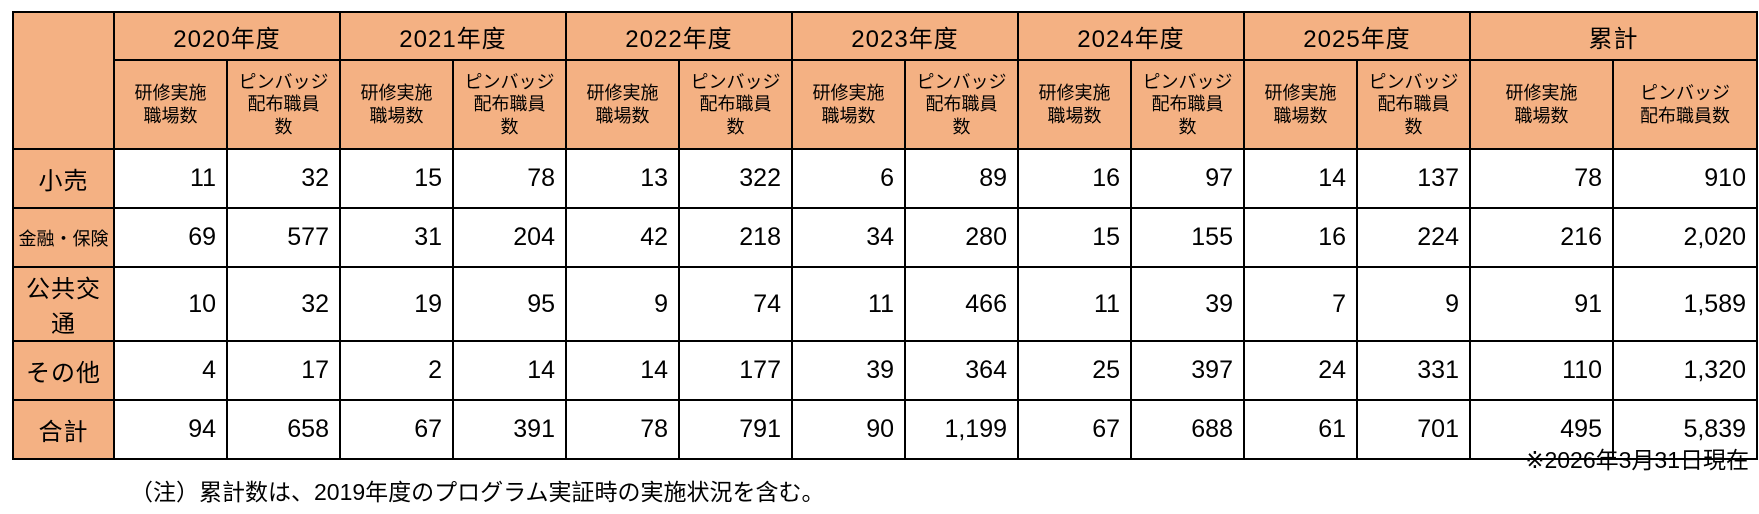 The height and width of the screenshot is (514, 1759). What do you see at coordinates (396, 304) in the screenshot?
I see `value-cell: 19` at bounding box center [396, 304].